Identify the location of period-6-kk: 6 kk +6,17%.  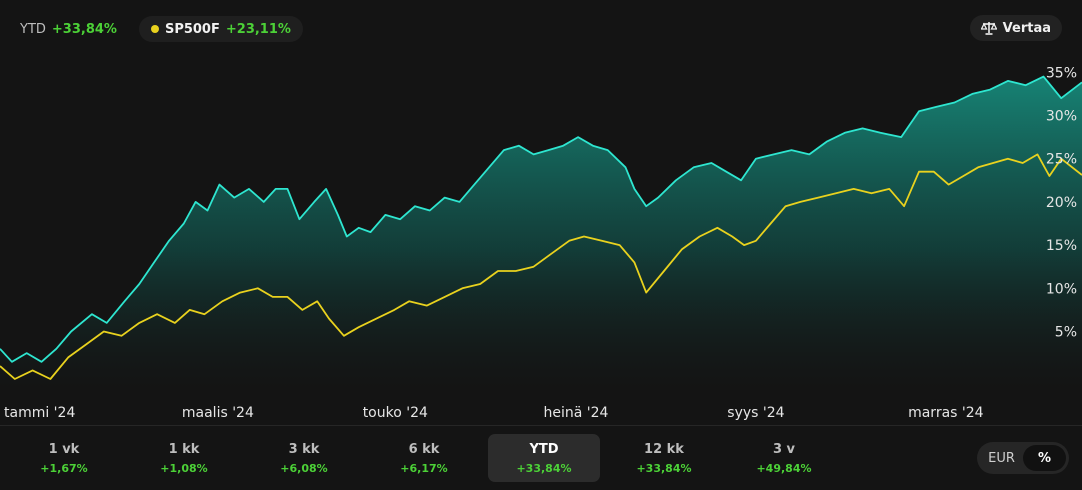
(424, 458).